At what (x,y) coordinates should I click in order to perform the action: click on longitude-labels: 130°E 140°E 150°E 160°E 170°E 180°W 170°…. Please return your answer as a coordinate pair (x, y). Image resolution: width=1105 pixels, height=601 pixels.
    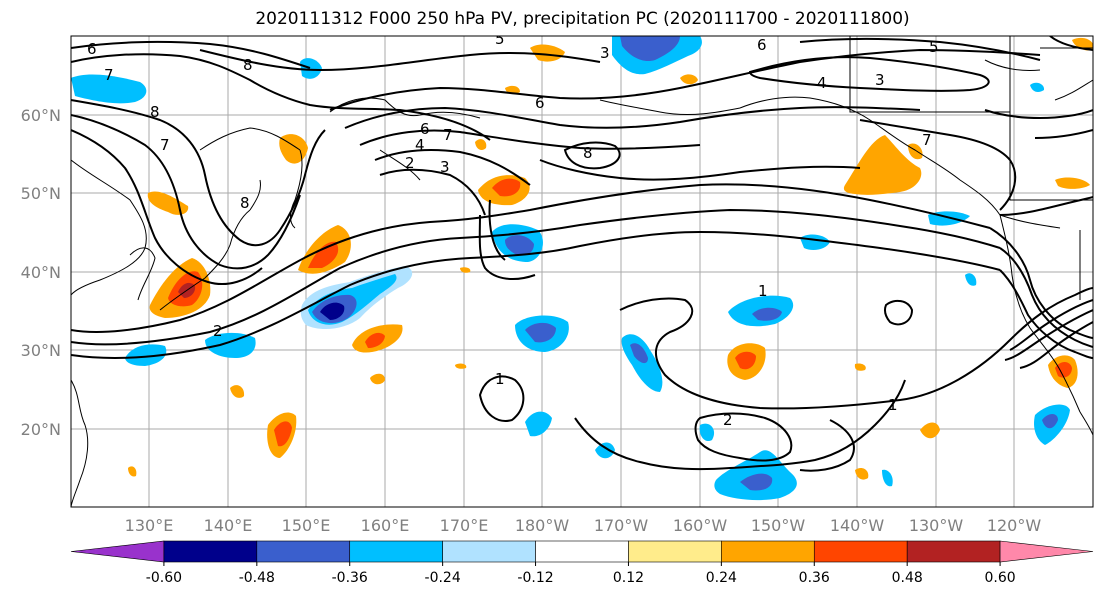
    Looking at the image, I should click on (583, 525).